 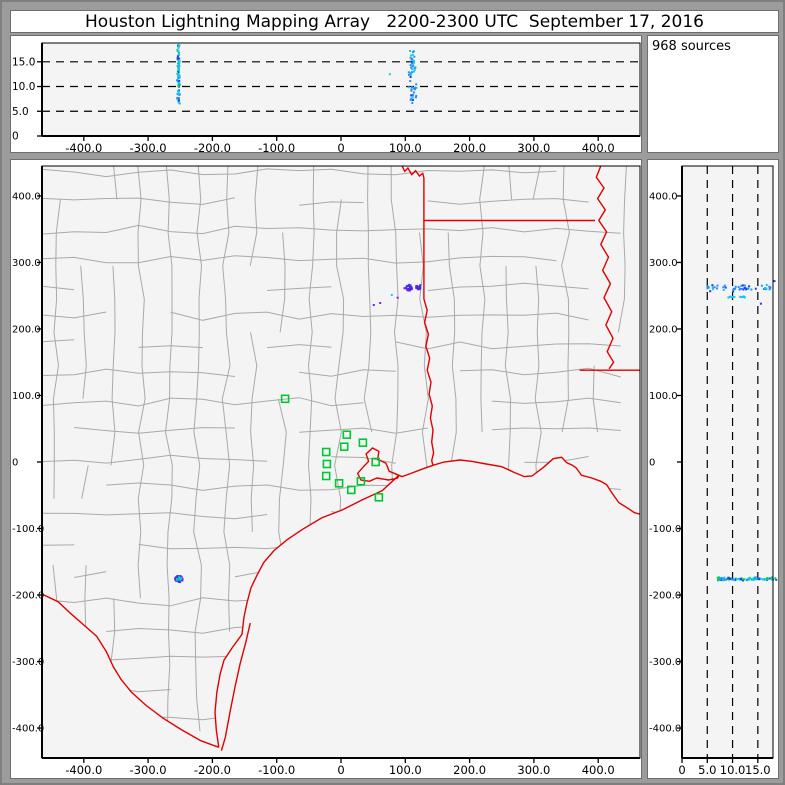 I want to click on x-axis-ticks: 0 5.0 10.0 15.0, so click(x=724, y=767).